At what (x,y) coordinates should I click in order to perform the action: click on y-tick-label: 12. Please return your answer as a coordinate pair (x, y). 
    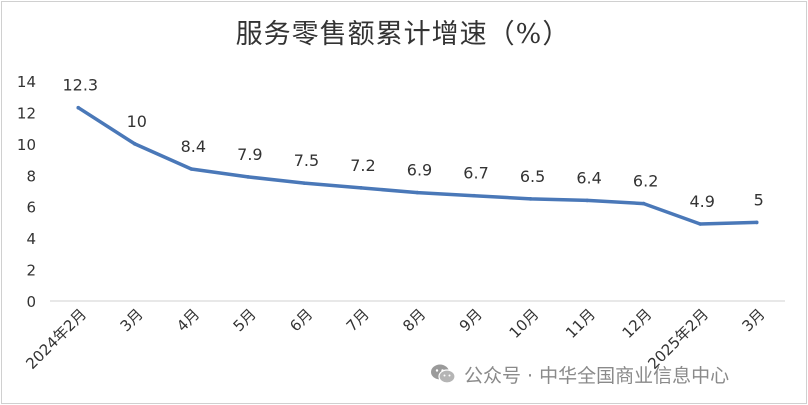
    Looking at the image, I should click on (26, 113).